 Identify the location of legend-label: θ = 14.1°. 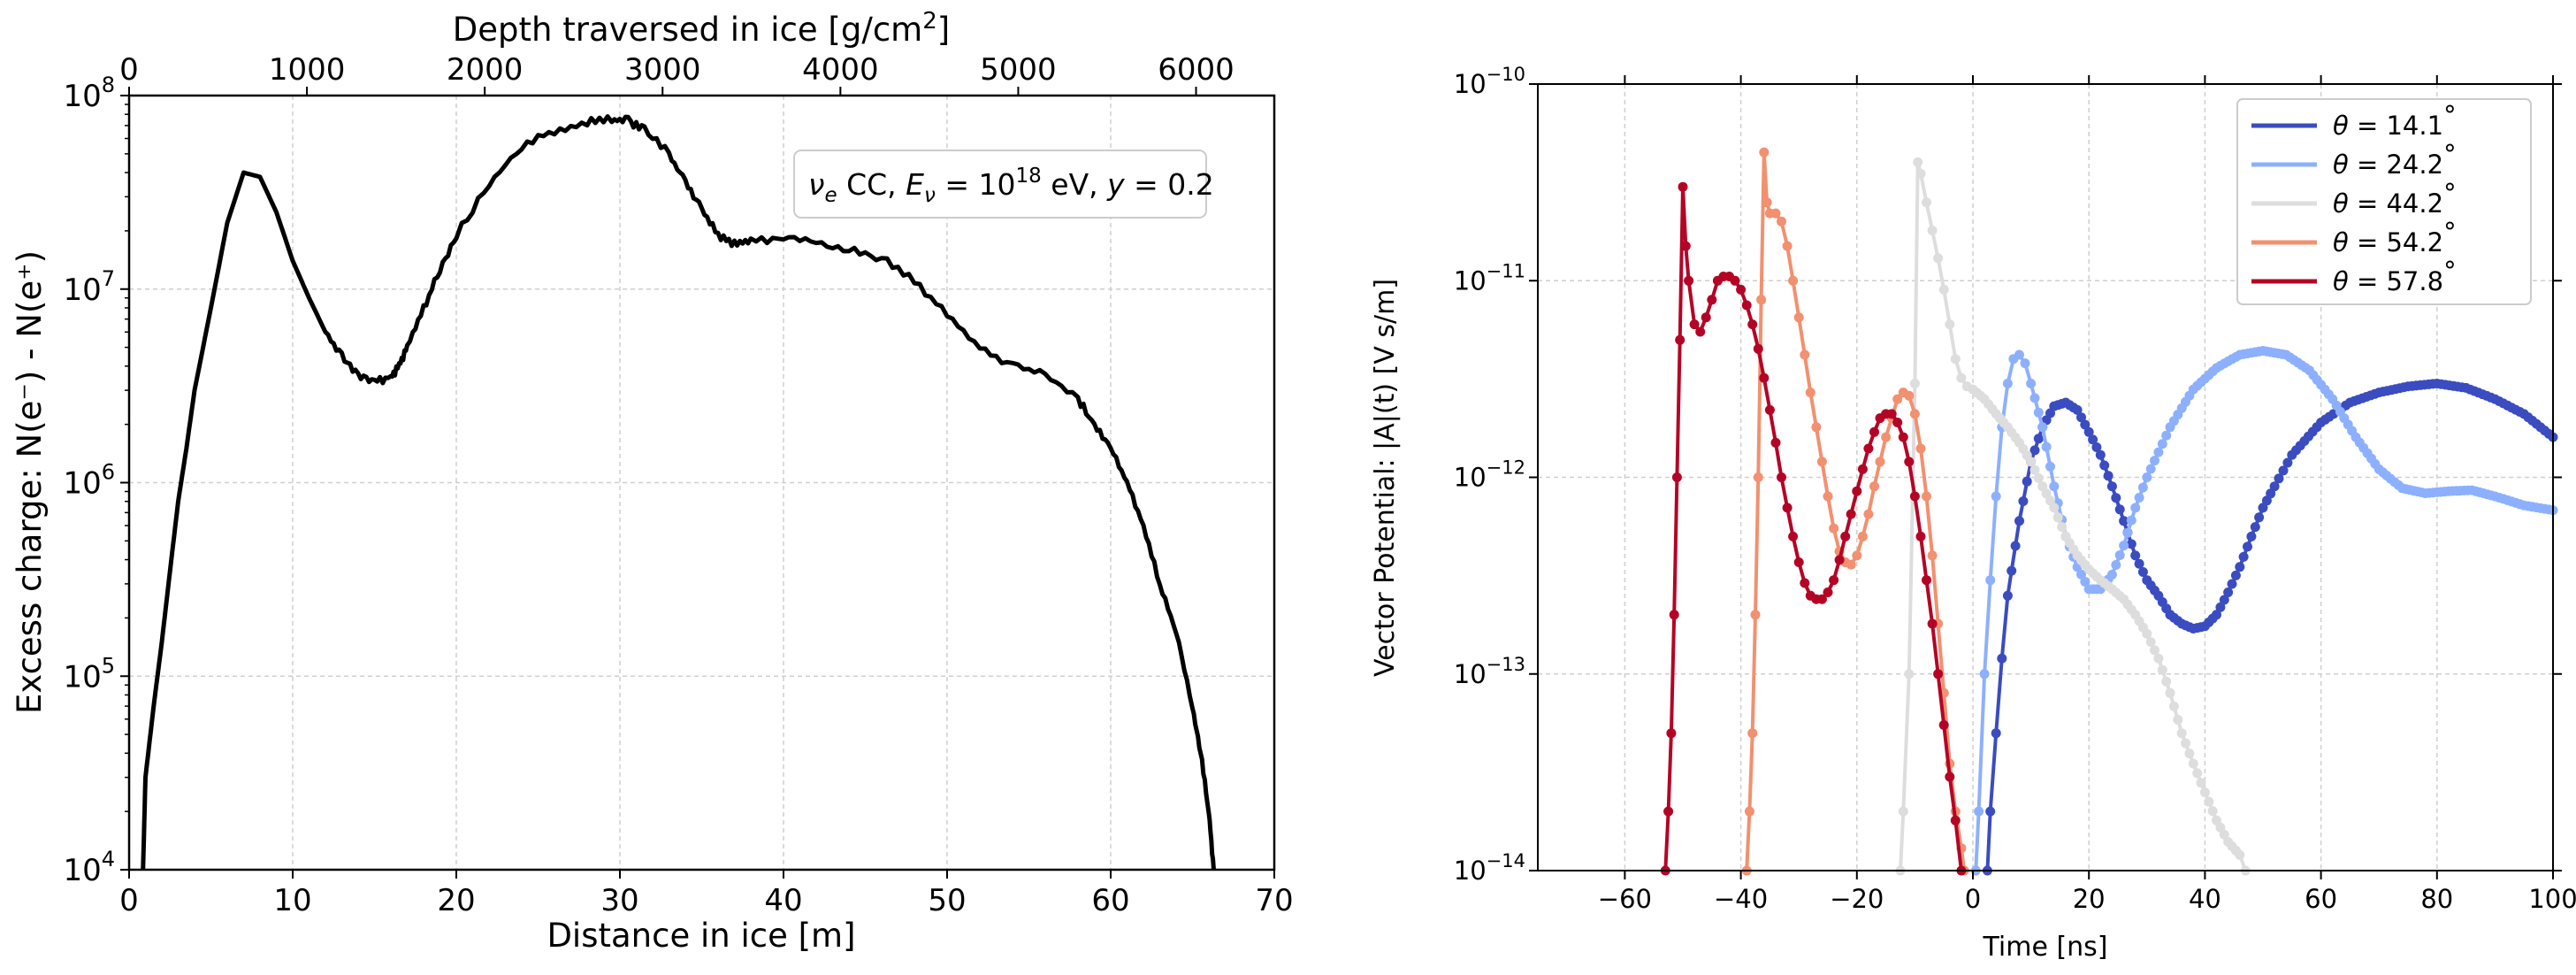
(2395, 121).